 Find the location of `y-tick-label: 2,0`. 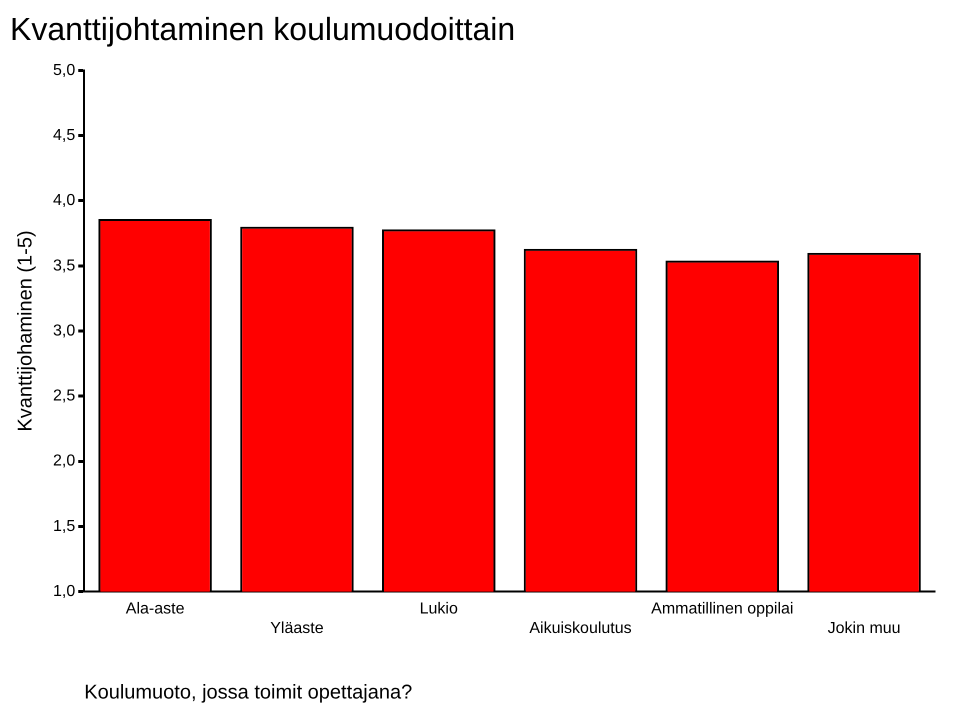

y-tick-label: 2,0 is located at coordinates (64, 461).